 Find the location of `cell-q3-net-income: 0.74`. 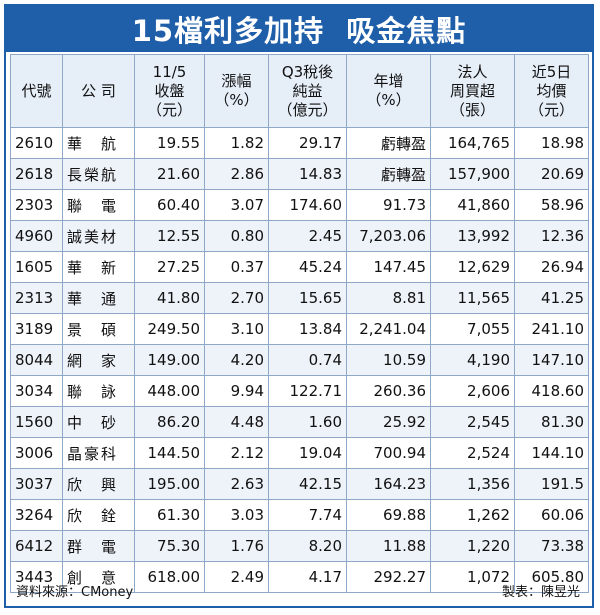

cell-q3-net-income: 0.74 is located at coordinates (307, 360).